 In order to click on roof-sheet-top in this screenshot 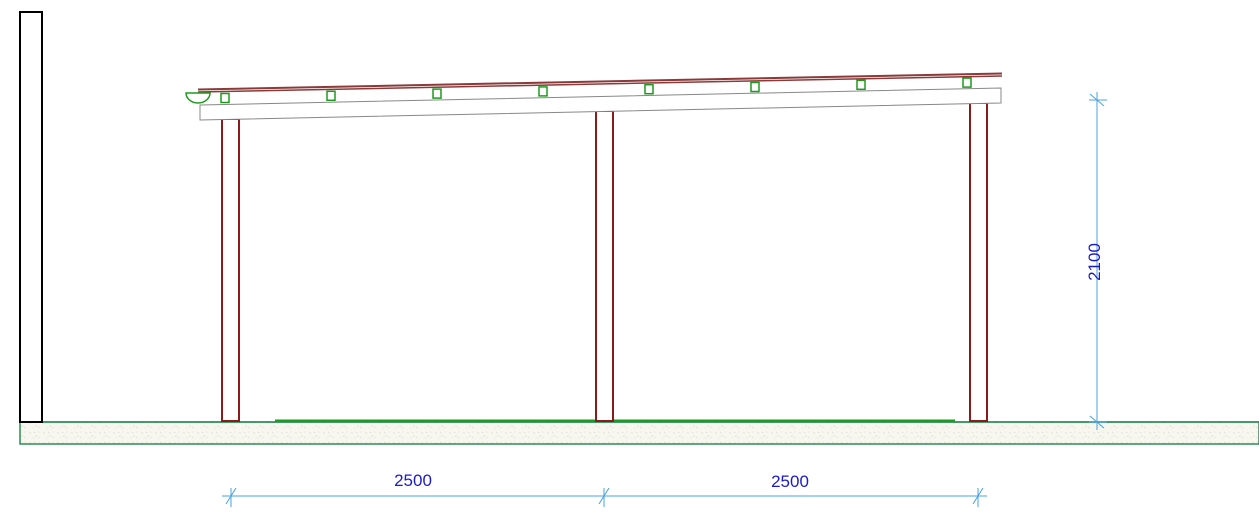, I will do `click(600, 81)`.